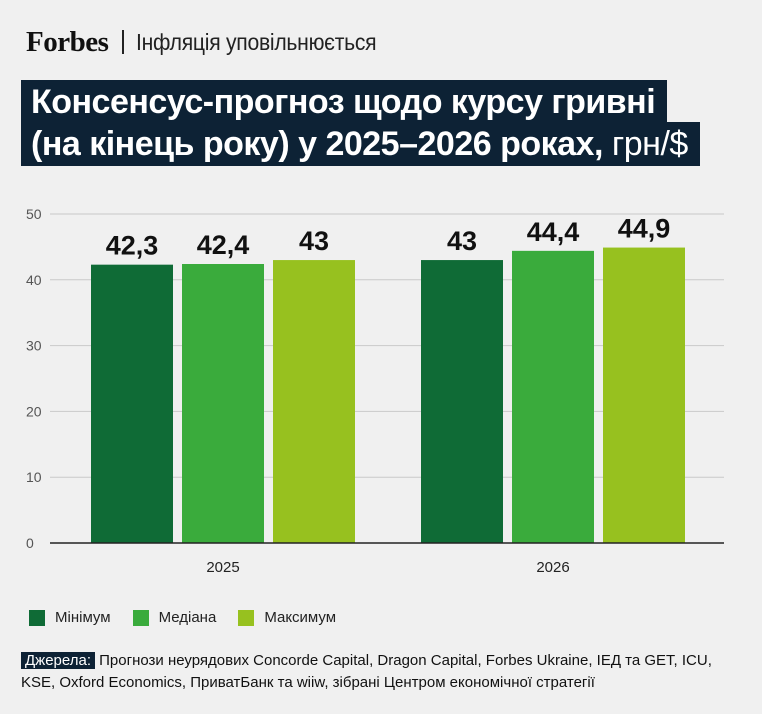 The image size is (762, 714). I want to click on chart-title-line-1: Консенсус-прогноз щодо курсу гривні, so click(344, 102).